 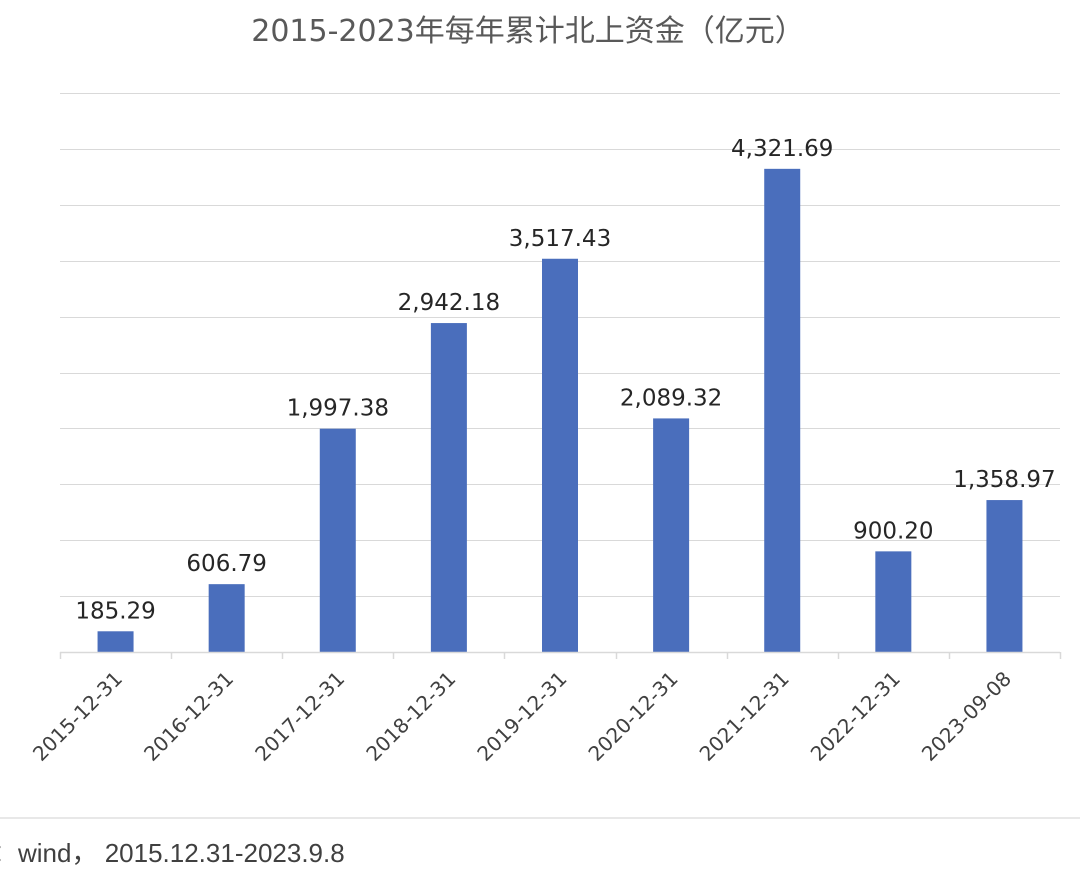 I want to click on data-label: 4,321.69, so click(x=782, y=149).